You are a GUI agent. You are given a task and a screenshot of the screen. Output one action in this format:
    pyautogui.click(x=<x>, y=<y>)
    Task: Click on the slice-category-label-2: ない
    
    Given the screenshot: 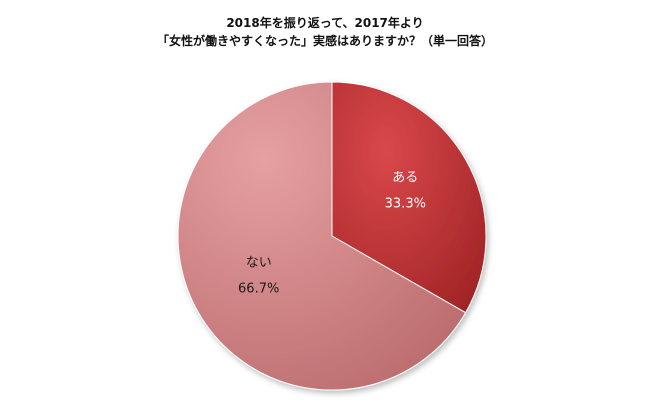 What is the action you would take?
    pyautogui.click(x=259, y=262)
    